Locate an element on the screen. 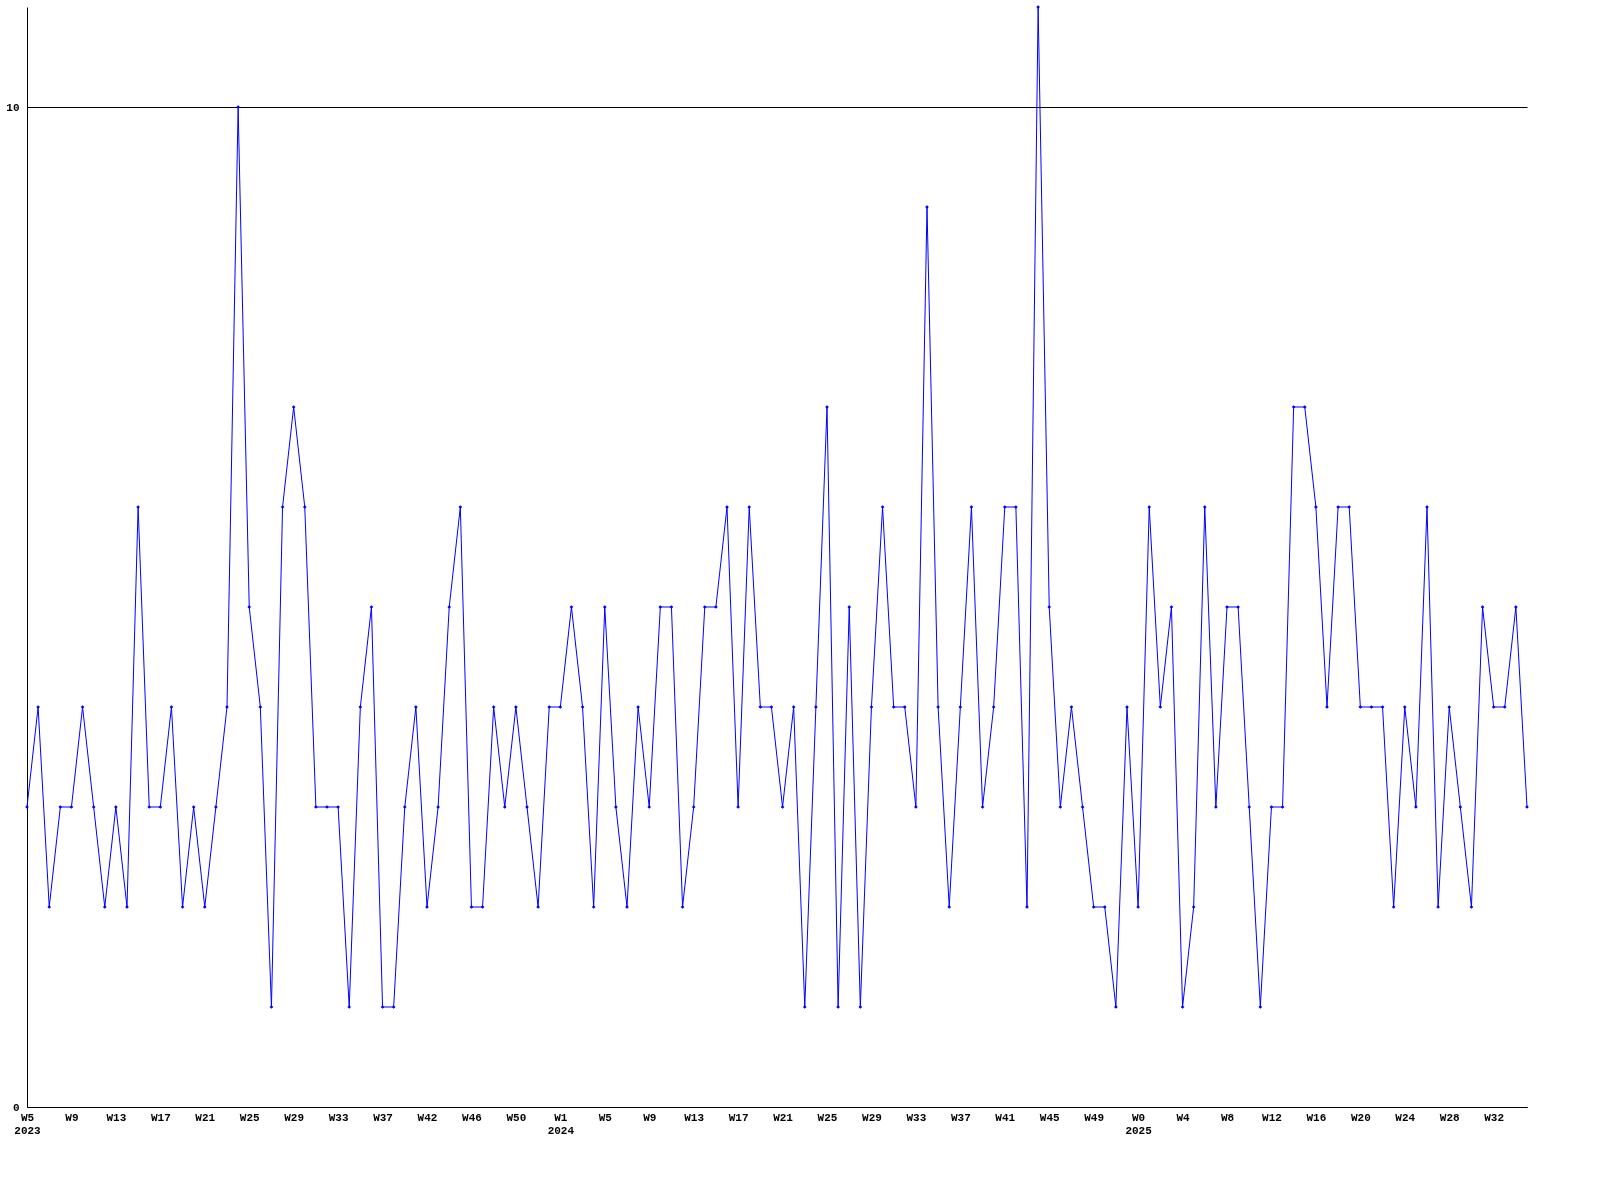 This screenshot has width=1600, height=1200. x-tick-label: W46 is located at coordinates (472, 1117).